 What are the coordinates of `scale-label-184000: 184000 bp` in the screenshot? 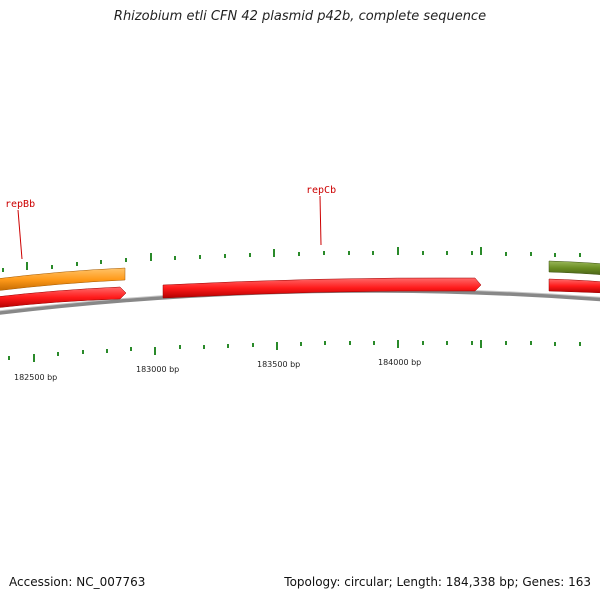 It's located at (399, 362).